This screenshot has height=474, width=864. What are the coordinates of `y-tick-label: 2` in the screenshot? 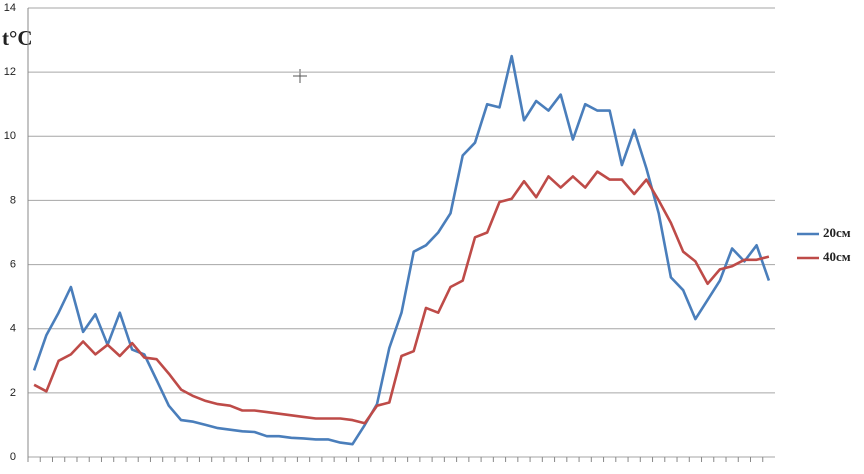 It's located at (13, 393).